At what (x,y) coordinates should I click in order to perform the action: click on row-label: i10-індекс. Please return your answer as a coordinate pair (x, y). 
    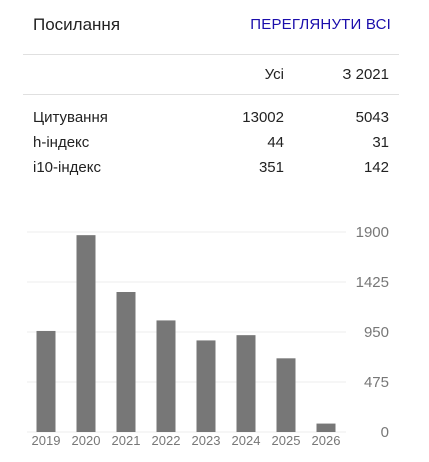
    Looking at the image, I should click on (67, 167).